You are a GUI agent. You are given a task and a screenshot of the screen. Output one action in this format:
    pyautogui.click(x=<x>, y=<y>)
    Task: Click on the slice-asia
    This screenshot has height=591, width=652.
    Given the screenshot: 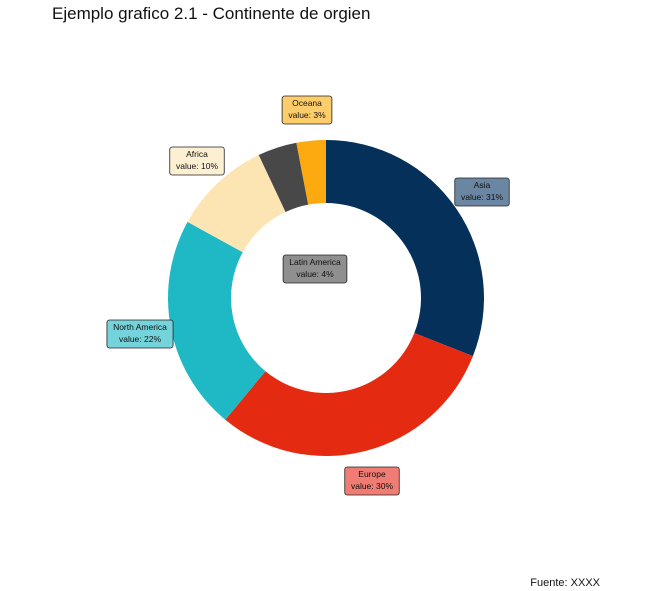 What is the action you would take?
    pyautogui.click(x=405, y=248)
    